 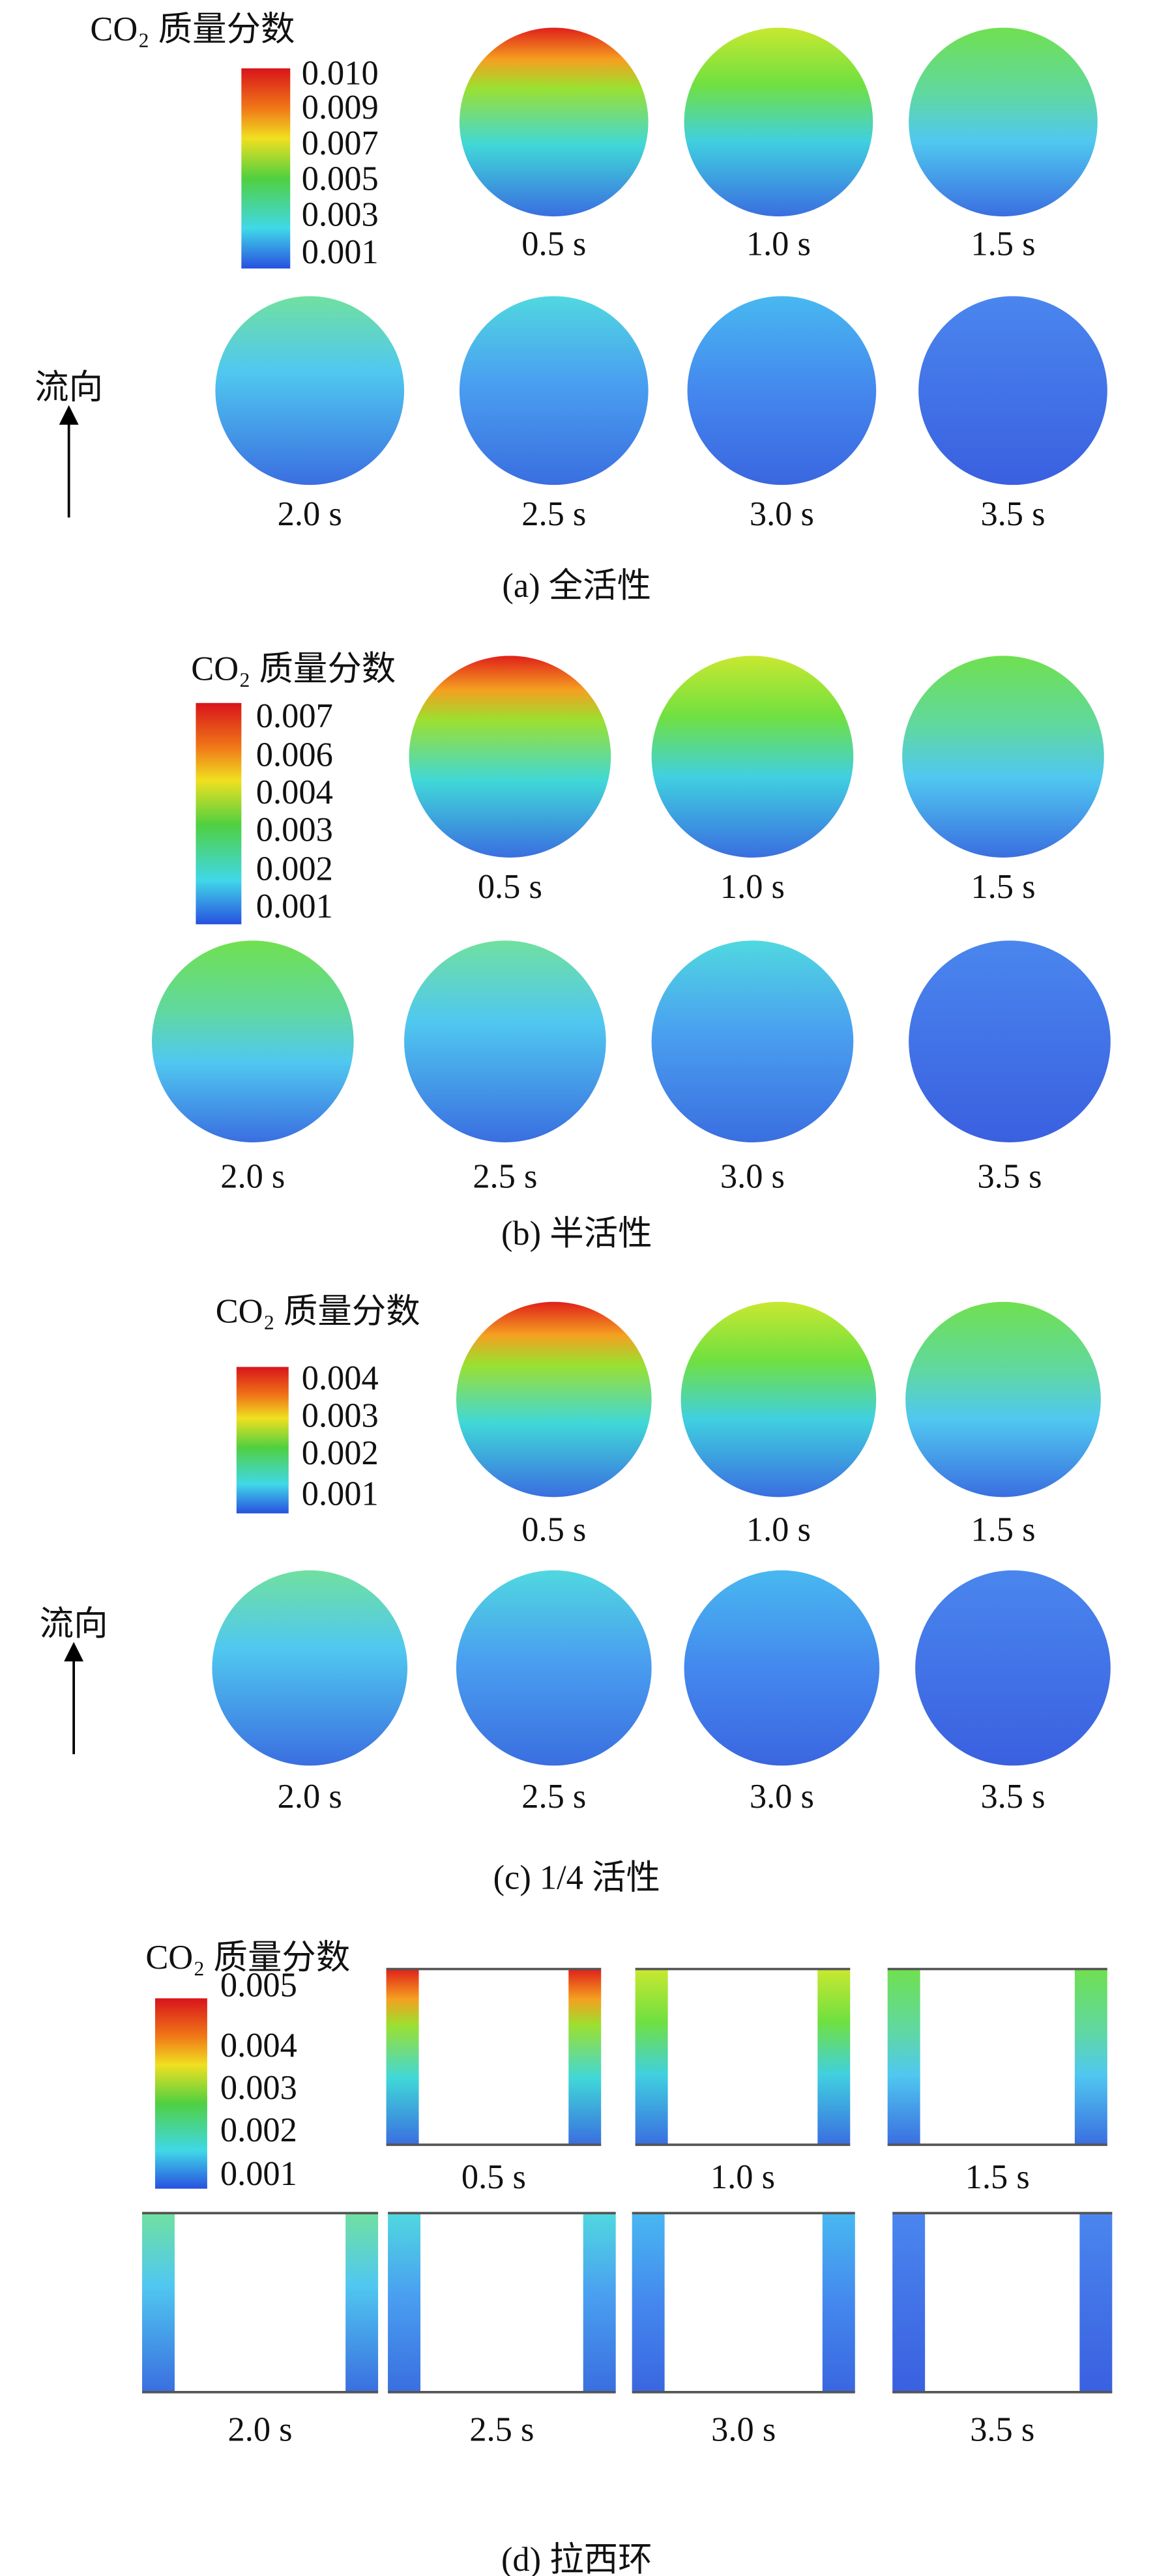 I want to click on caption: (a) 全活性, so click(x=576, y=586).